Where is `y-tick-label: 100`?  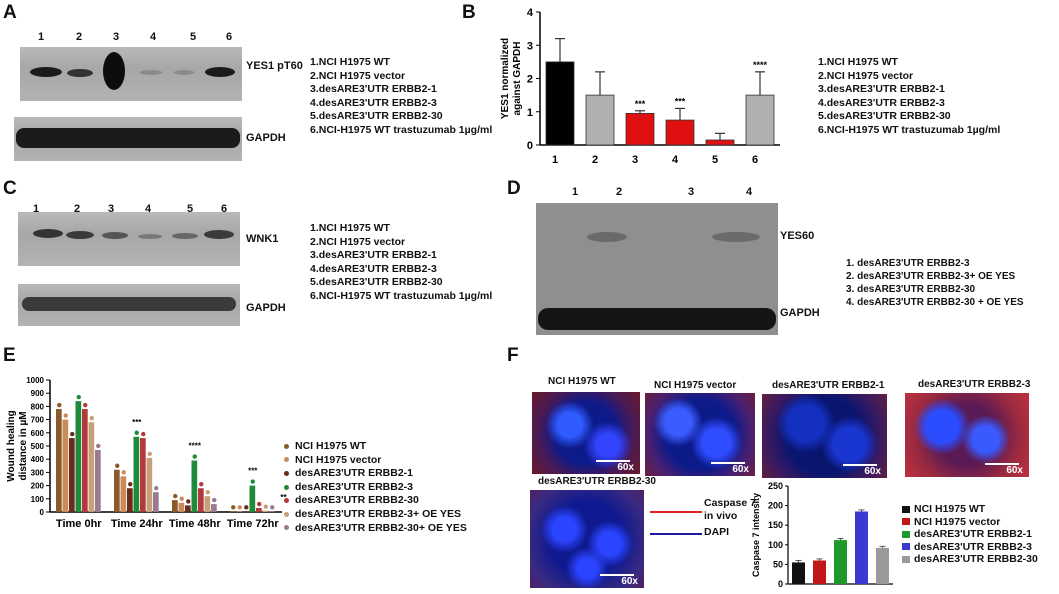
y-tick-label: 100 is located at coordinates (38, 499).